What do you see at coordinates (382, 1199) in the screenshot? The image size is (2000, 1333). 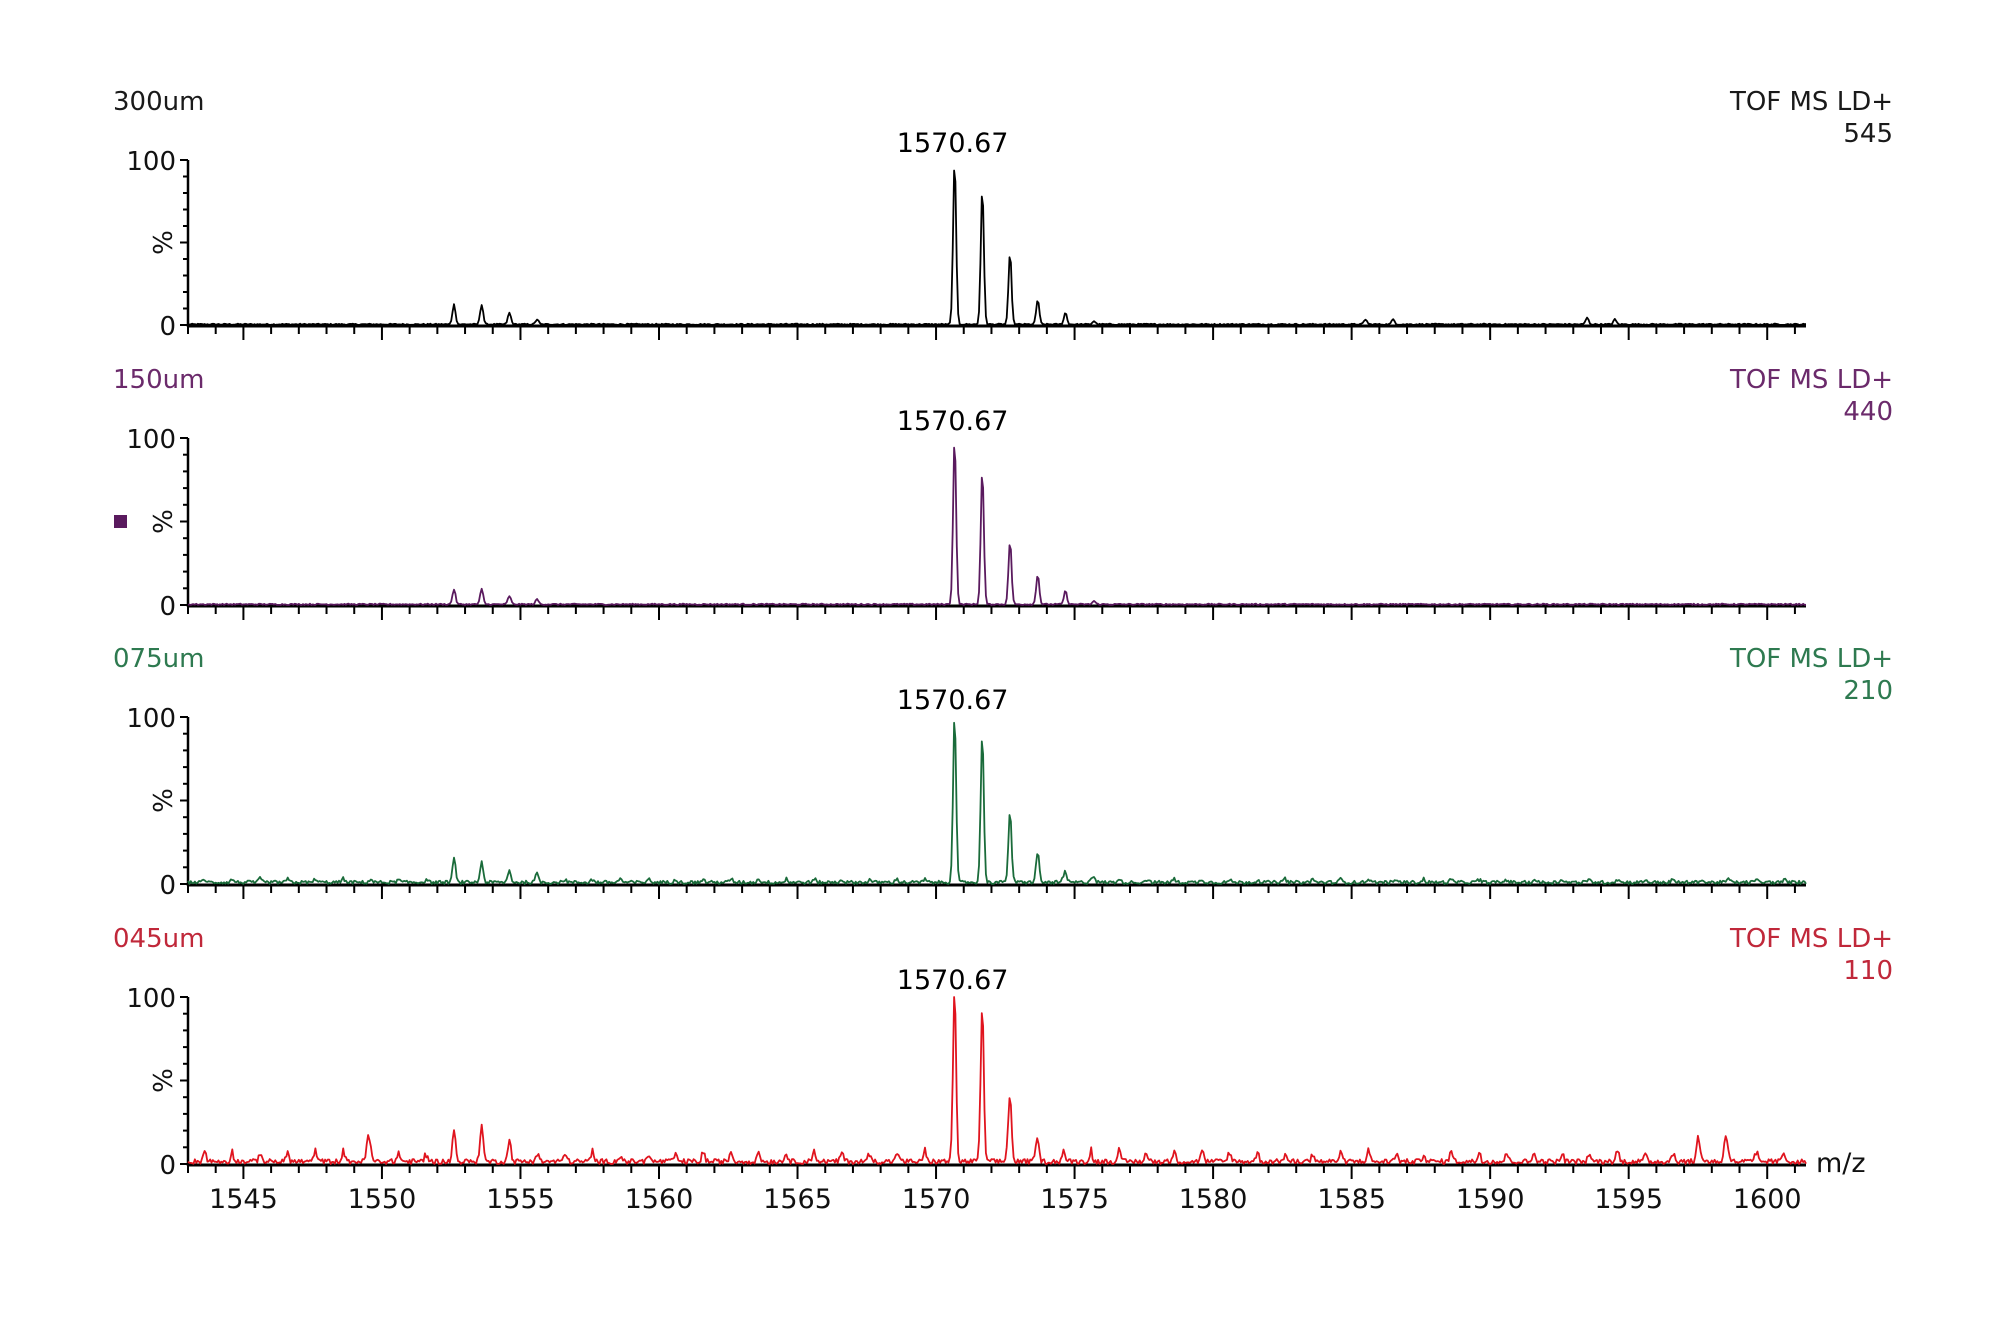 I see `x-tick-label: 1550` at bounding box center [382, 1199].